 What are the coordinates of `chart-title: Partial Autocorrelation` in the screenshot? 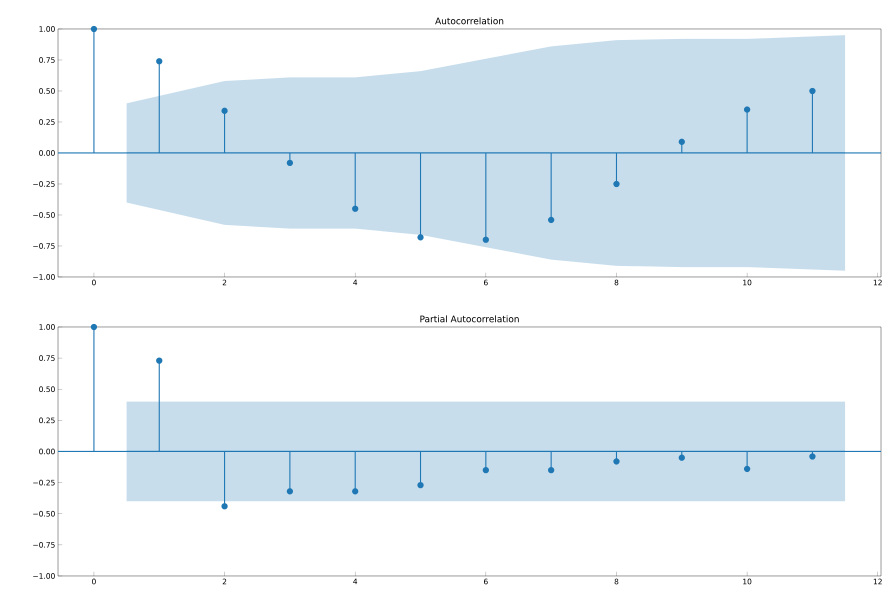 It's located at (469, 318).